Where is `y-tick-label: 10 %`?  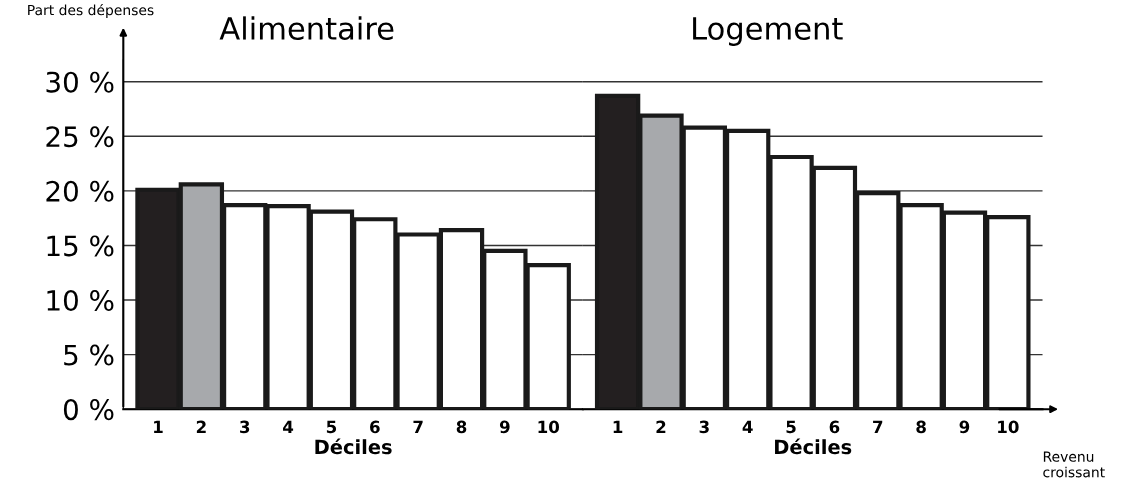
y-tick-label: 10 % is located at coordinates (80, 300).